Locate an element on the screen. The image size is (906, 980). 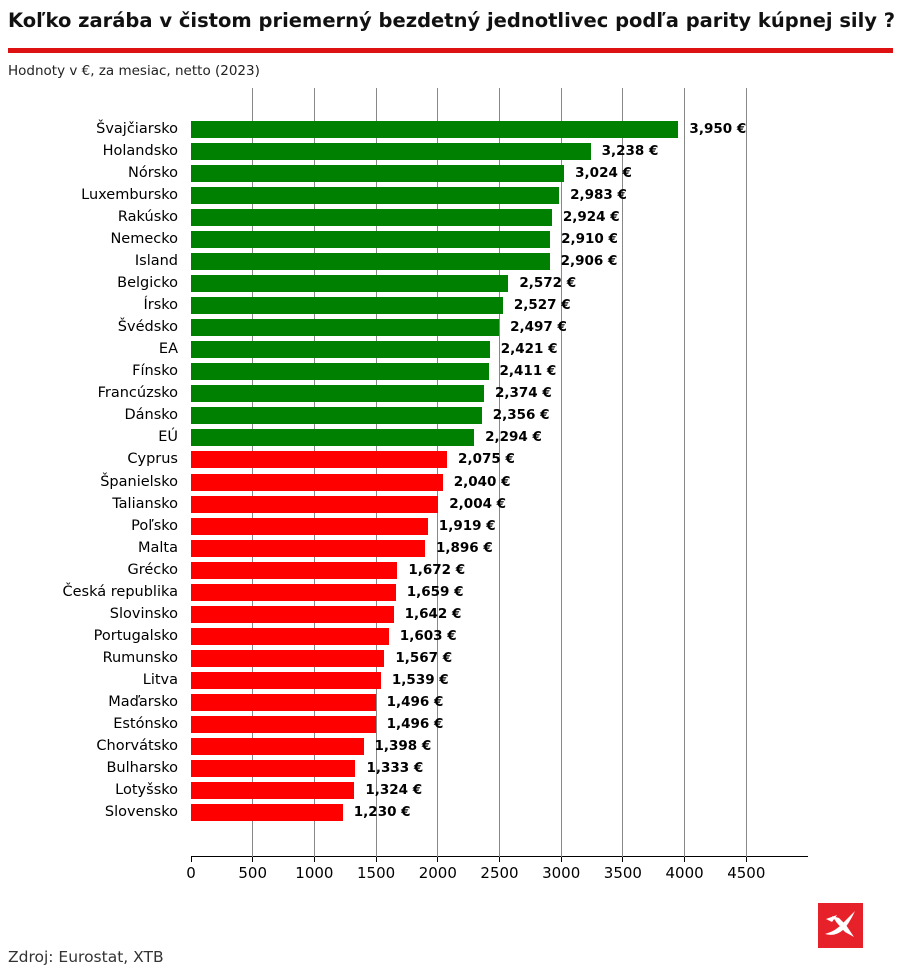
bar-Taliansko is located at coordinates (315, 504).